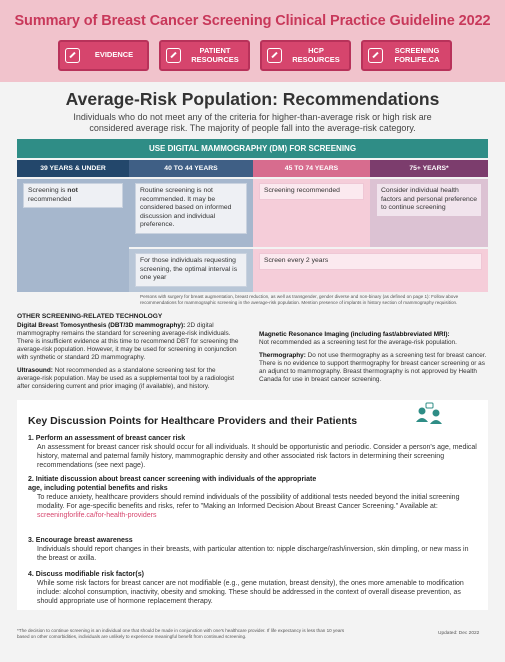 The image size is (505, 662). Describe the element at coordinates (215, 55) in the screenshot. I see `patient-resources-label: PATIENT RESOURCES` at that location.